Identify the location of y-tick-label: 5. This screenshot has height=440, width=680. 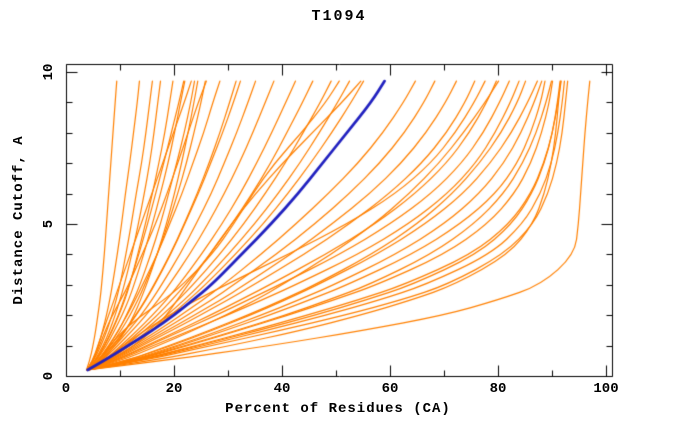
(49, 224).